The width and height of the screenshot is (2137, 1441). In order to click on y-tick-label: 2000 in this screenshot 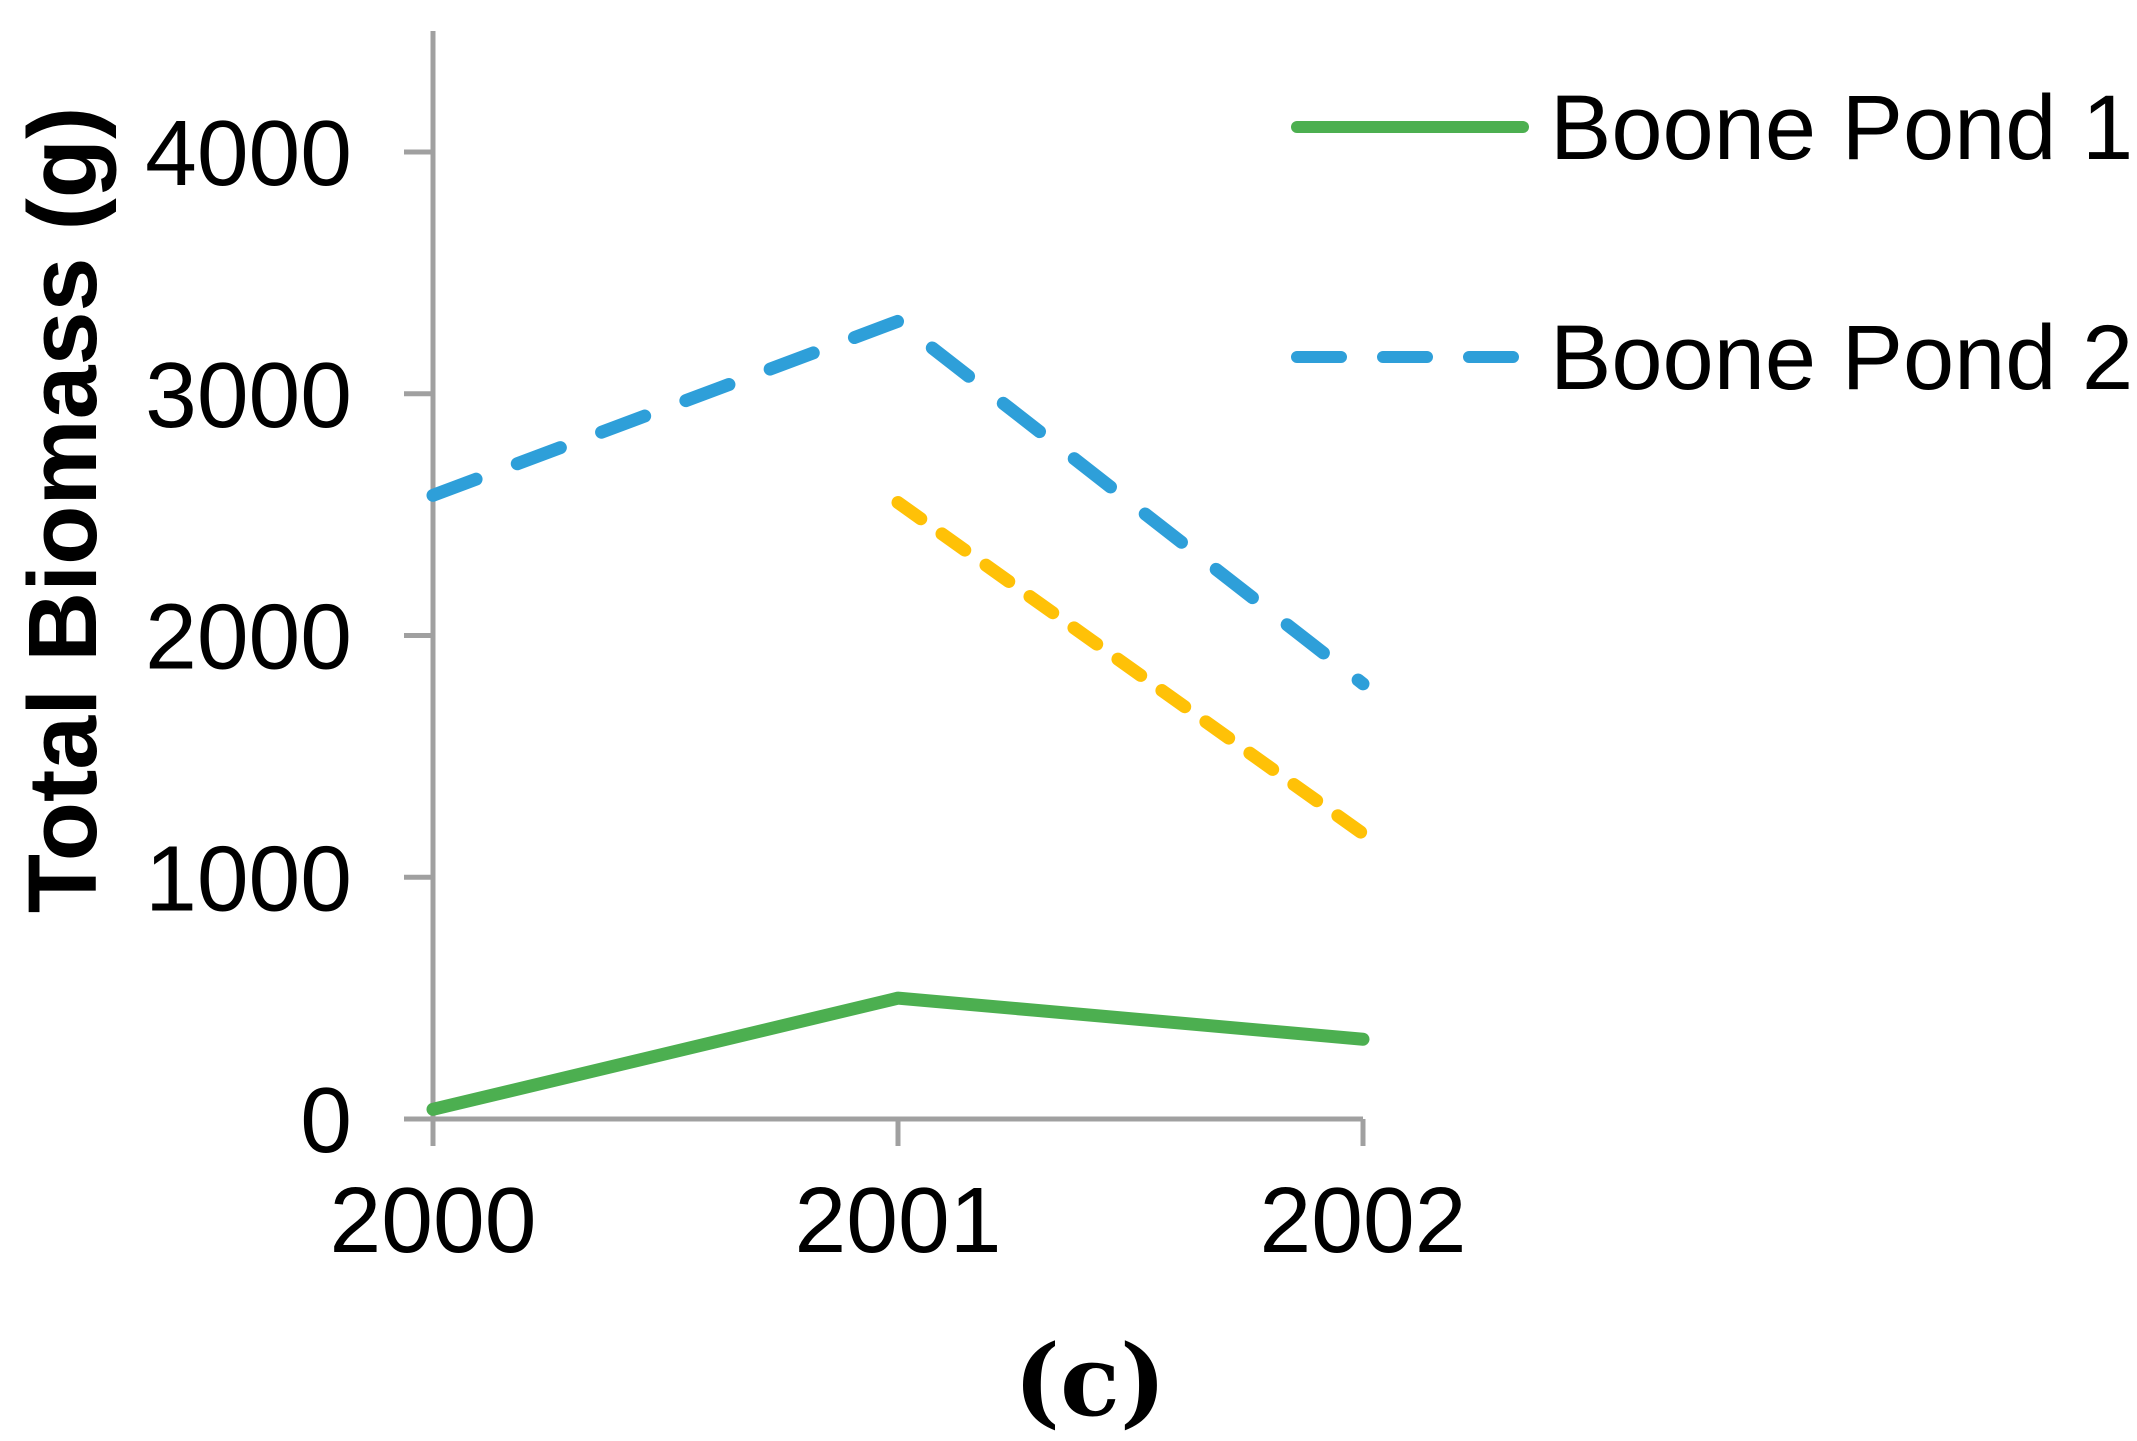, I will do `click(248, 637)`.